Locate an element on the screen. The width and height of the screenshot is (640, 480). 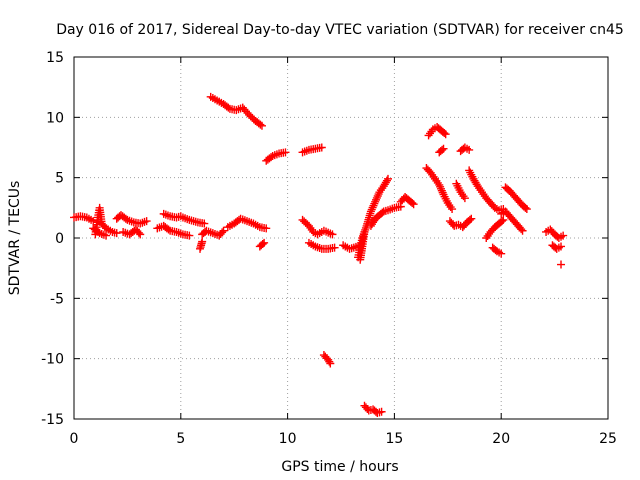
y-tick-label: 15 is located at coordinates (55, 58).